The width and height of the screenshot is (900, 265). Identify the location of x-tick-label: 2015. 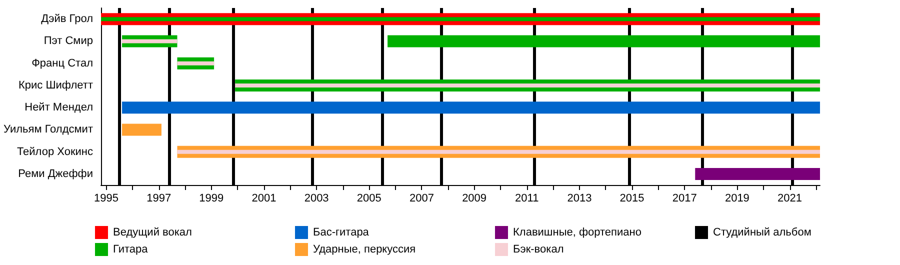
(632, 198).